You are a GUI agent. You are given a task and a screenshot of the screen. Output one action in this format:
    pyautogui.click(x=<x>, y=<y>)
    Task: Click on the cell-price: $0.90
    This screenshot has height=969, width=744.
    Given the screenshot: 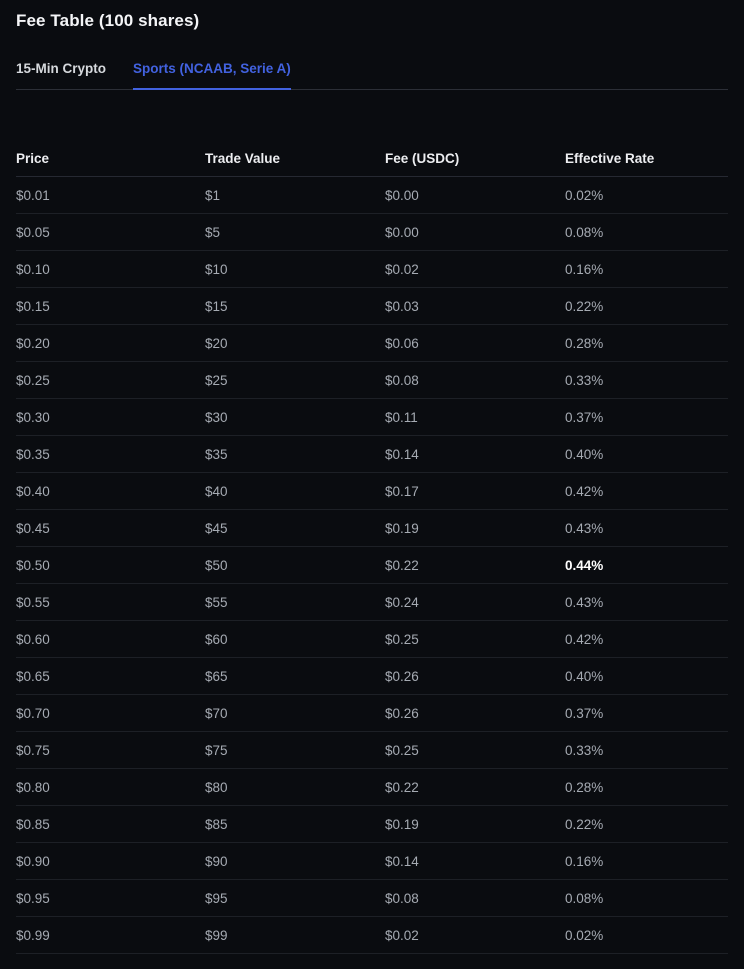 What is the action you would take?
    pyautogui.click(x=33, y=861)
    